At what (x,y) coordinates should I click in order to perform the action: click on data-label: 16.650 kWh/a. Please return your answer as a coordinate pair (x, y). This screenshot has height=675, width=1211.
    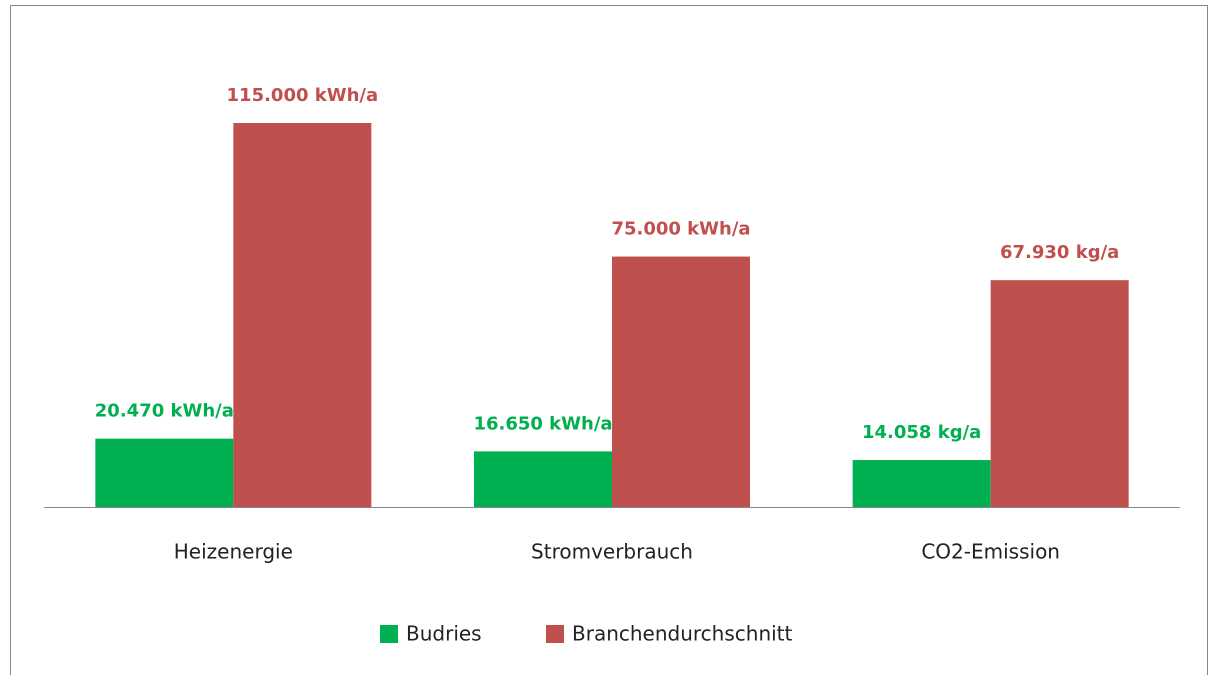
    Looking at the image, I should click on (542, 423).